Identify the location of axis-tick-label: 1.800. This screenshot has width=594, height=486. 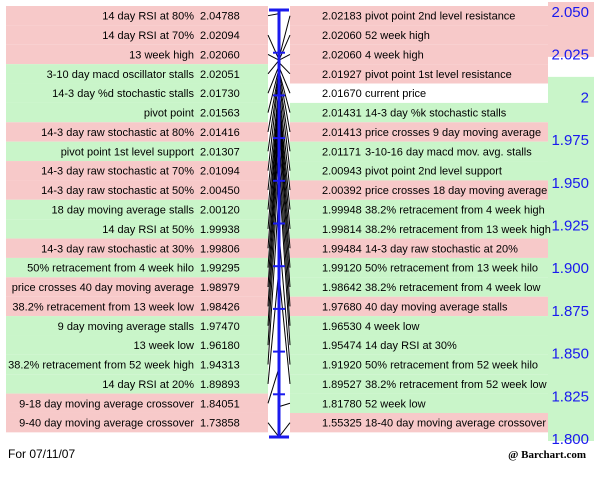
(570, 439).